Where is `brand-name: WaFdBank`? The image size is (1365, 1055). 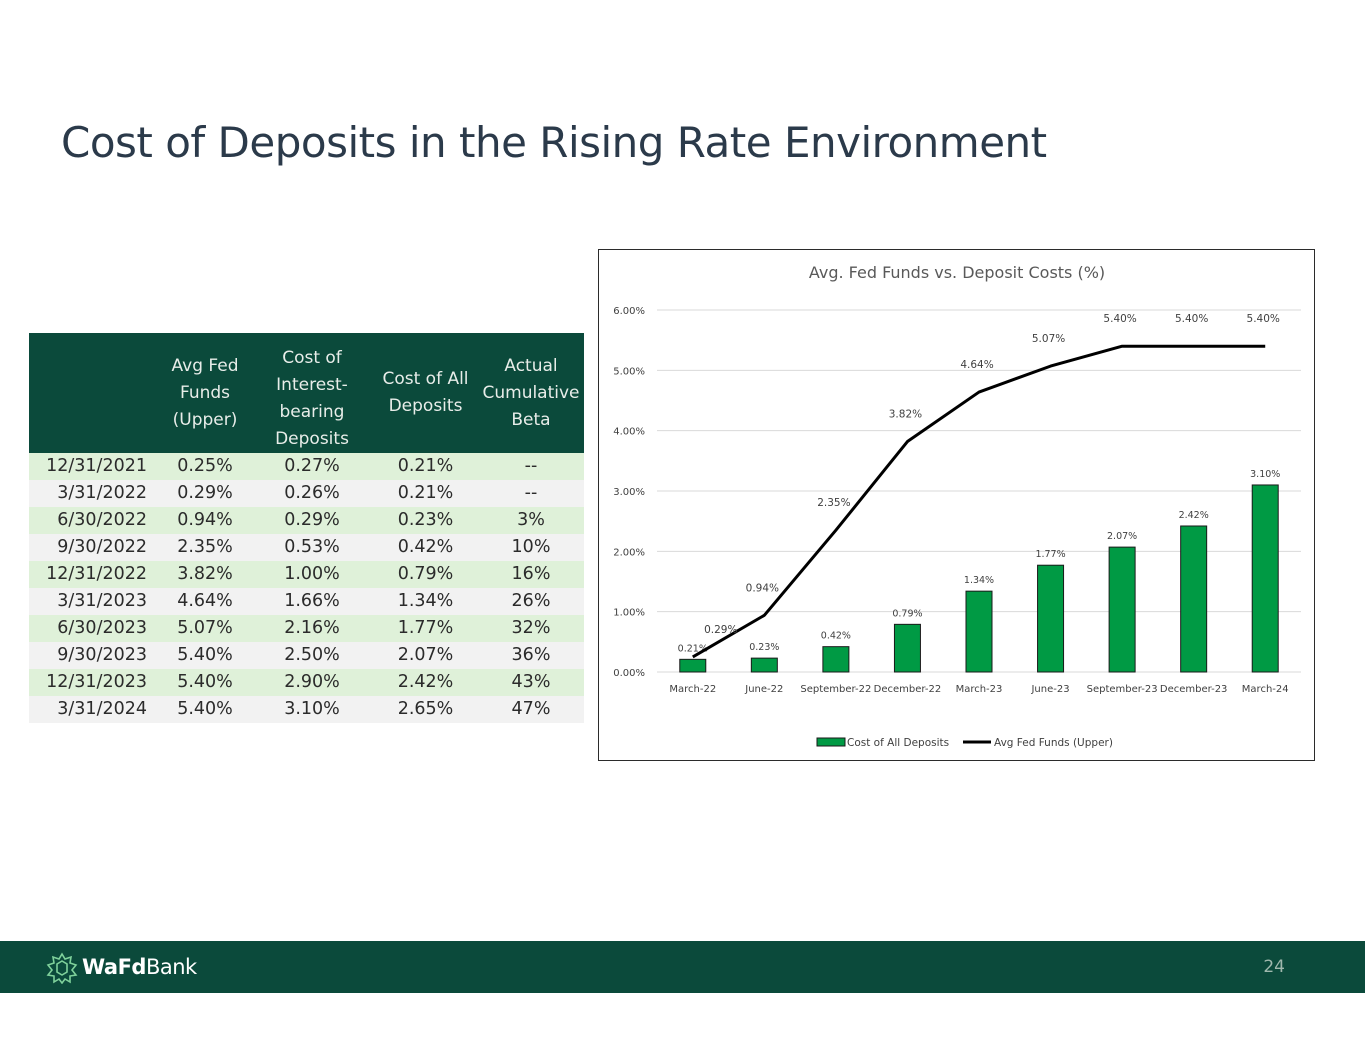 brand-name: WaFdBank is located at coordinates (139, 967).